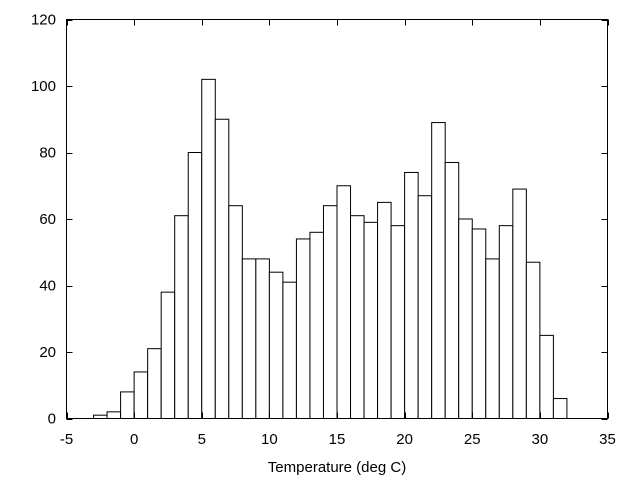  I want to click on x-tick-label: 5, so click(202, 439).